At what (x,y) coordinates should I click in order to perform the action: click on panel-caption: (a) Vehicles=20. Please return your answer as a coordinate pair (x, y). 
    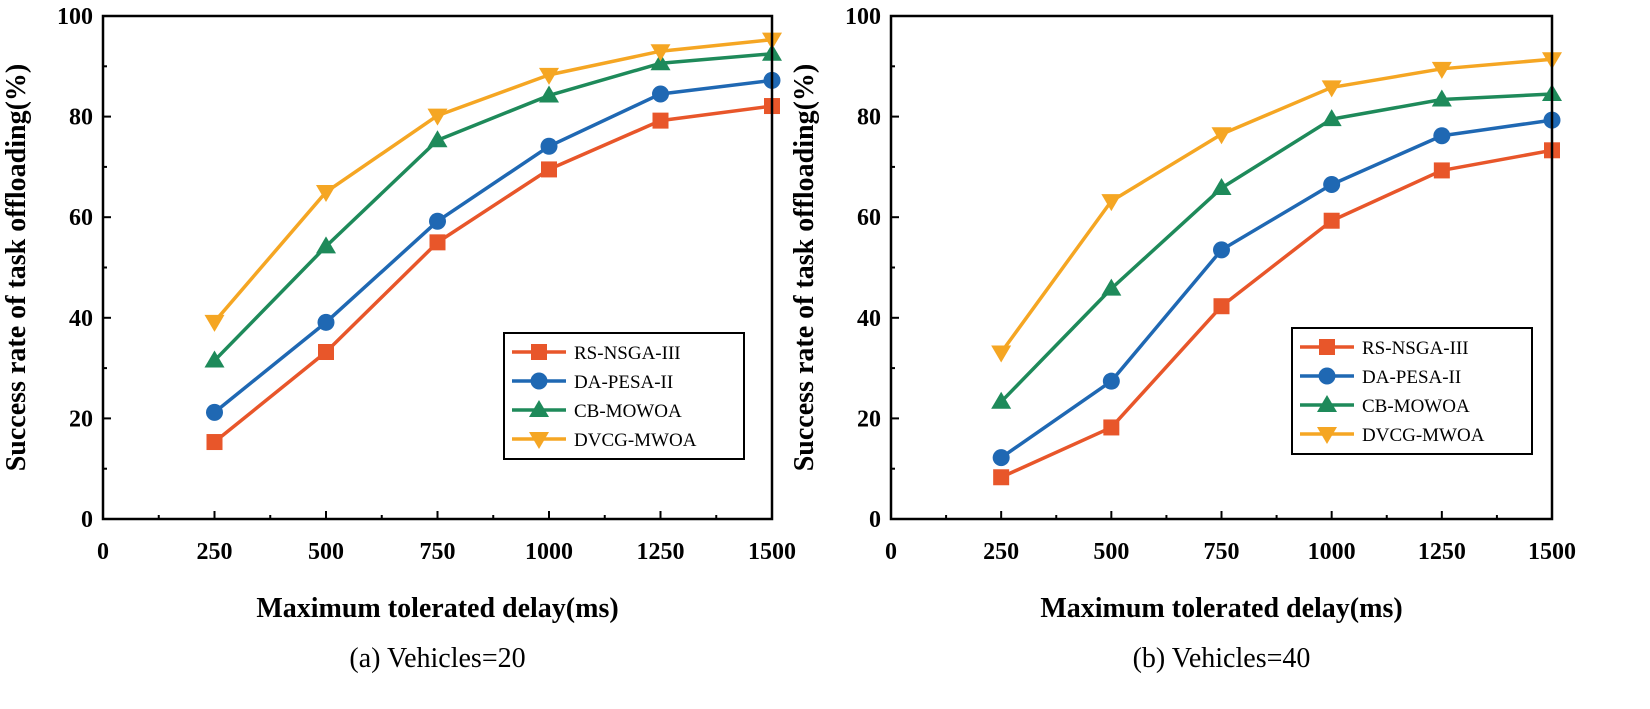
    Looking at the image, I should click on (437, 658).